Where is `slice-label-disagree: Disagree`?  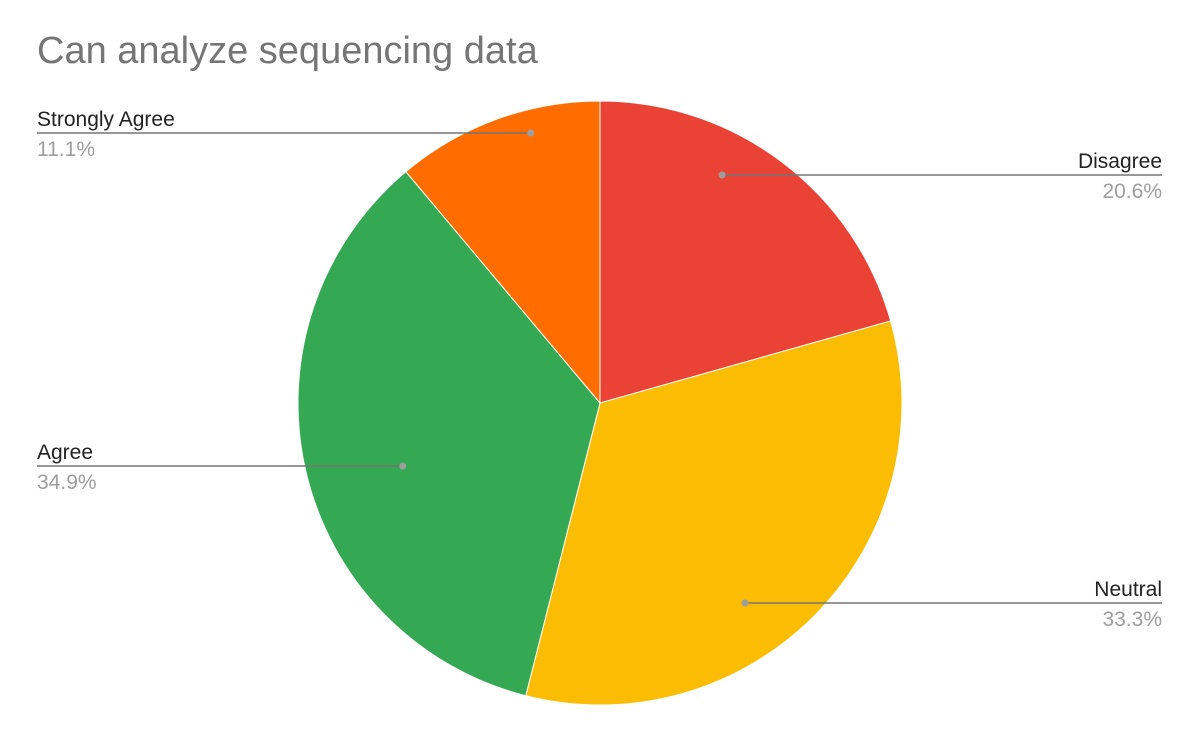 slice-label-disagree: Disagree is located at coordinates (1120, 161).